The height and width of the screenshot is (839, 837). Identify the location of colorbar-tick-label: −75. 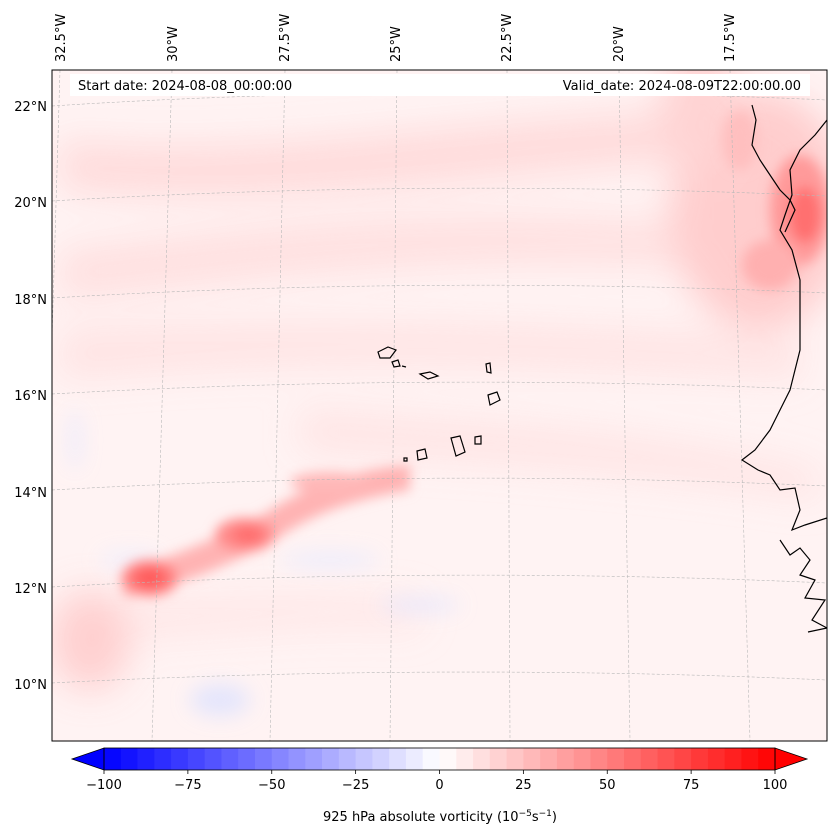
(187, 785).